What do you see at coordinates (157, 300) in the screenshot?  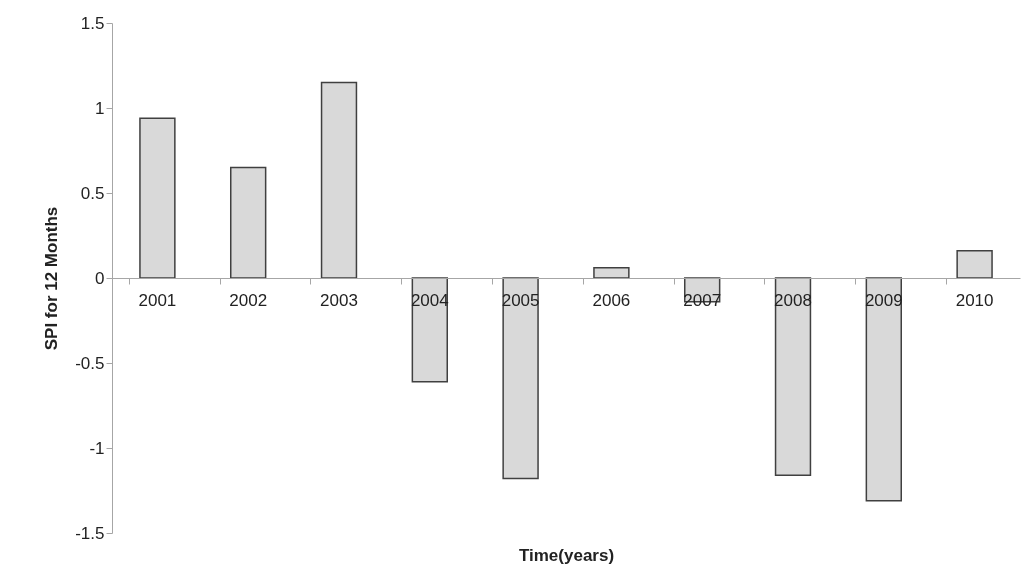 I see `x-tick-label: 2001` at bounding box center [157, 300].